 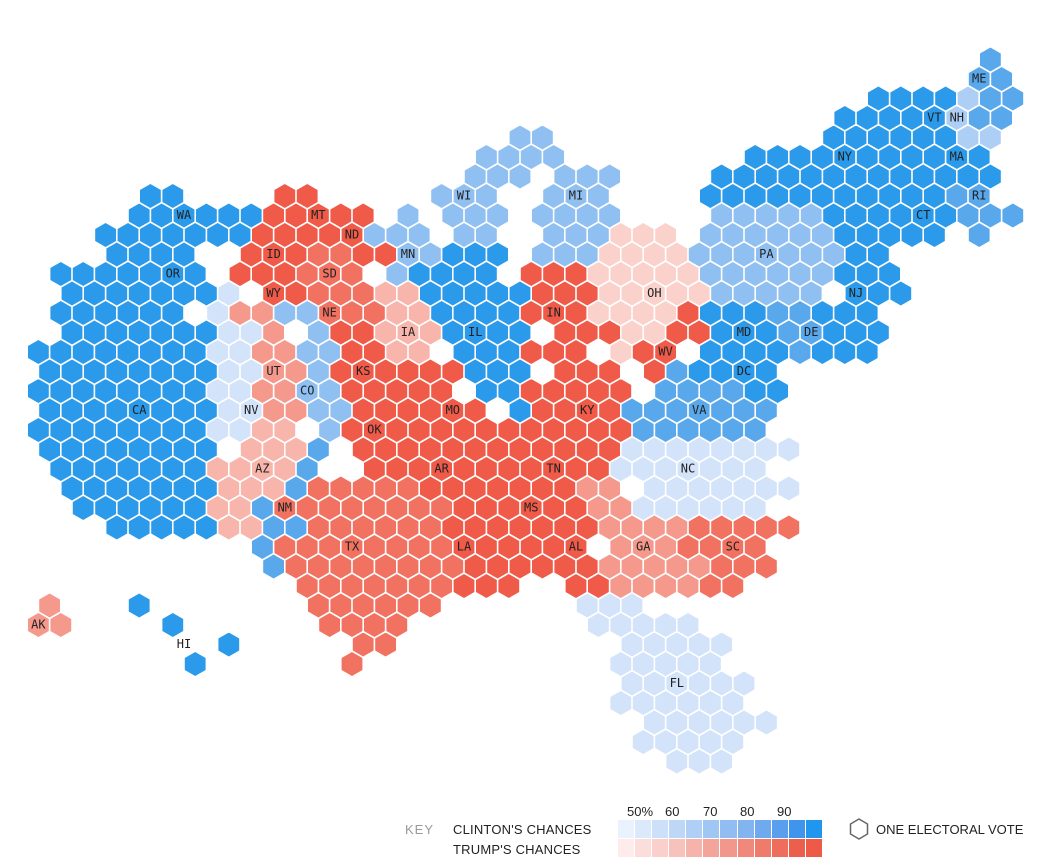 I want to click on hexagon-icon, so click(x=859, y=829).